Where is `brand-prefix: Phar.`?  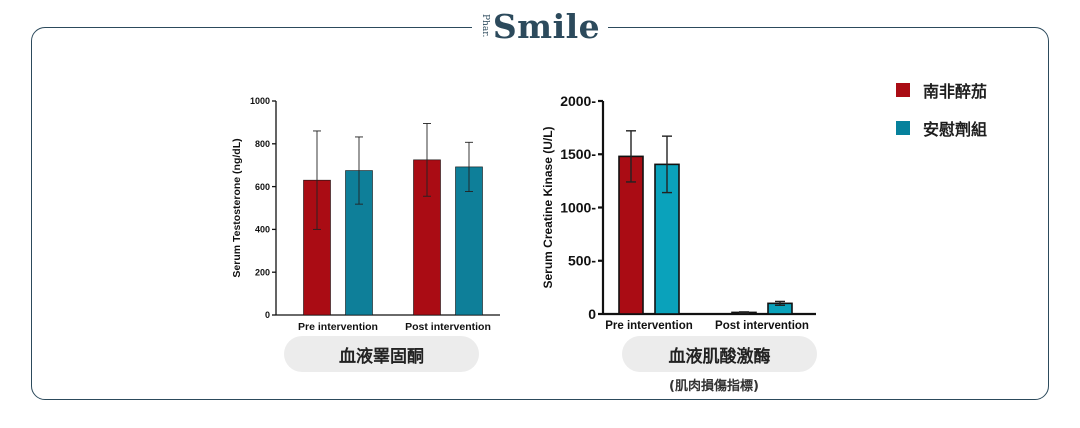
brand-prefix: Phar. is located at coordinates (484, 26).